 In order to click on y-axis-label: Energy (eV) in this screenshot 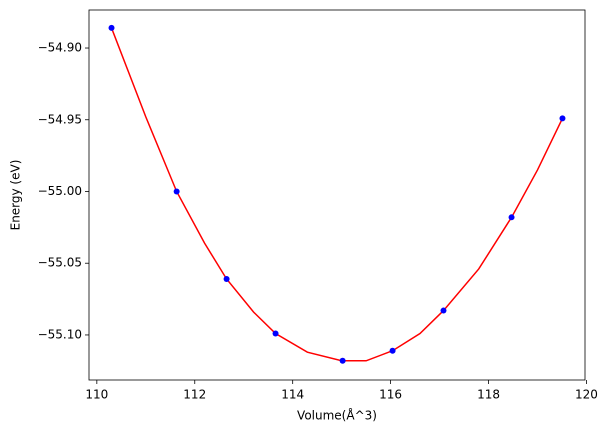, I will do `click(16, 195)`.